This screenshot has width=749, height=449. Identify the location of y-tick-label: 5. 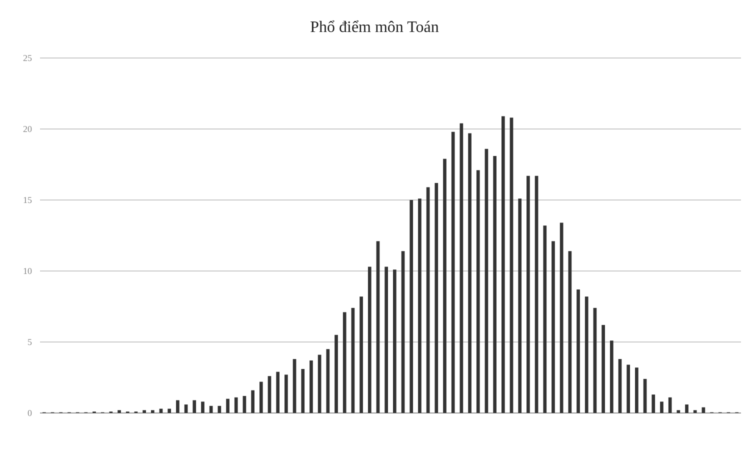
(30, 342).